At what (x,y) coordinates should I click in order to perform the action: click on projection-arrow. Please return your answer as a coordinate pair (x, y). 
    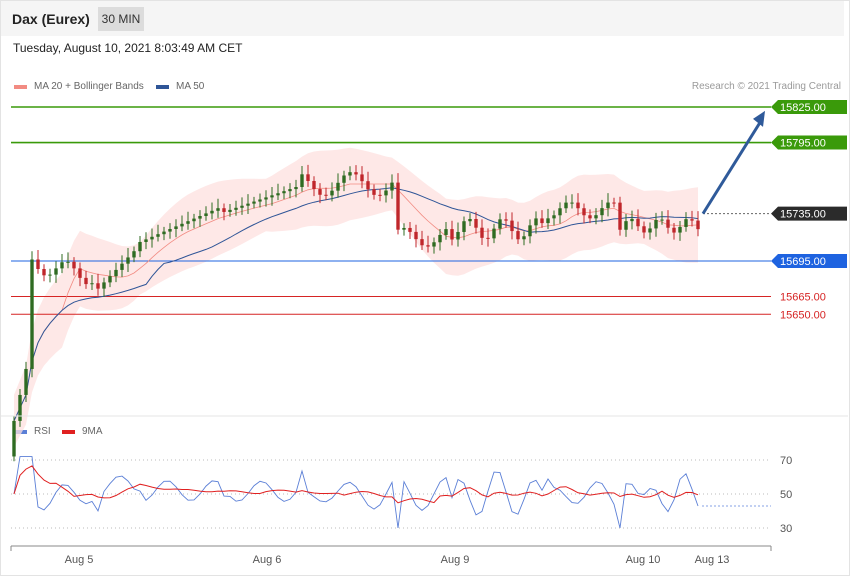
    Looking at the image, I should click on (732, 167).